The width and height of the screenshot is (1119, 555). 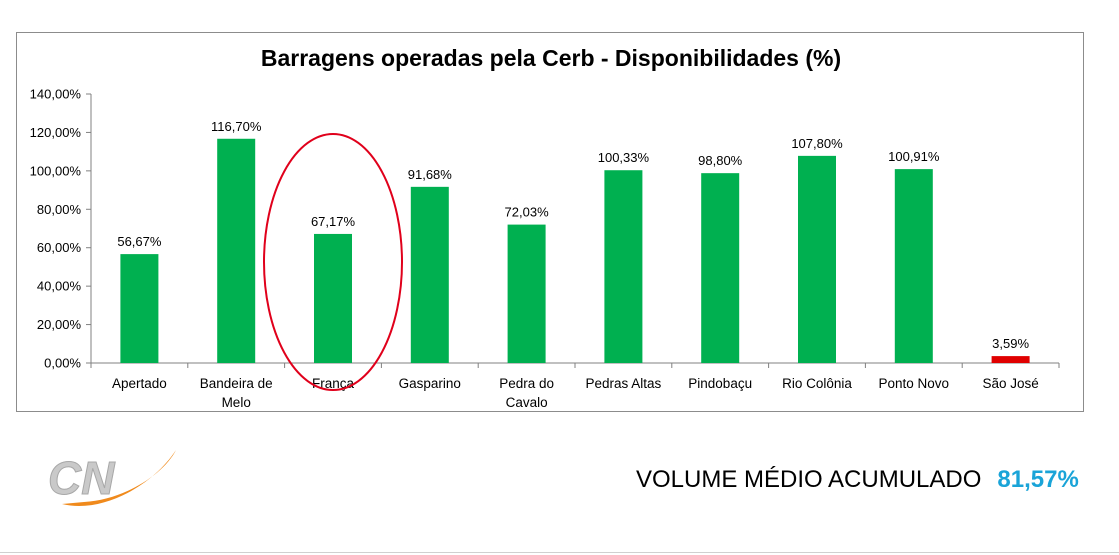 What do you see at coordinates (236, 383) in the screenshot?
I see `category-label-1: Bandeira de` at bounding box center [236, 383].